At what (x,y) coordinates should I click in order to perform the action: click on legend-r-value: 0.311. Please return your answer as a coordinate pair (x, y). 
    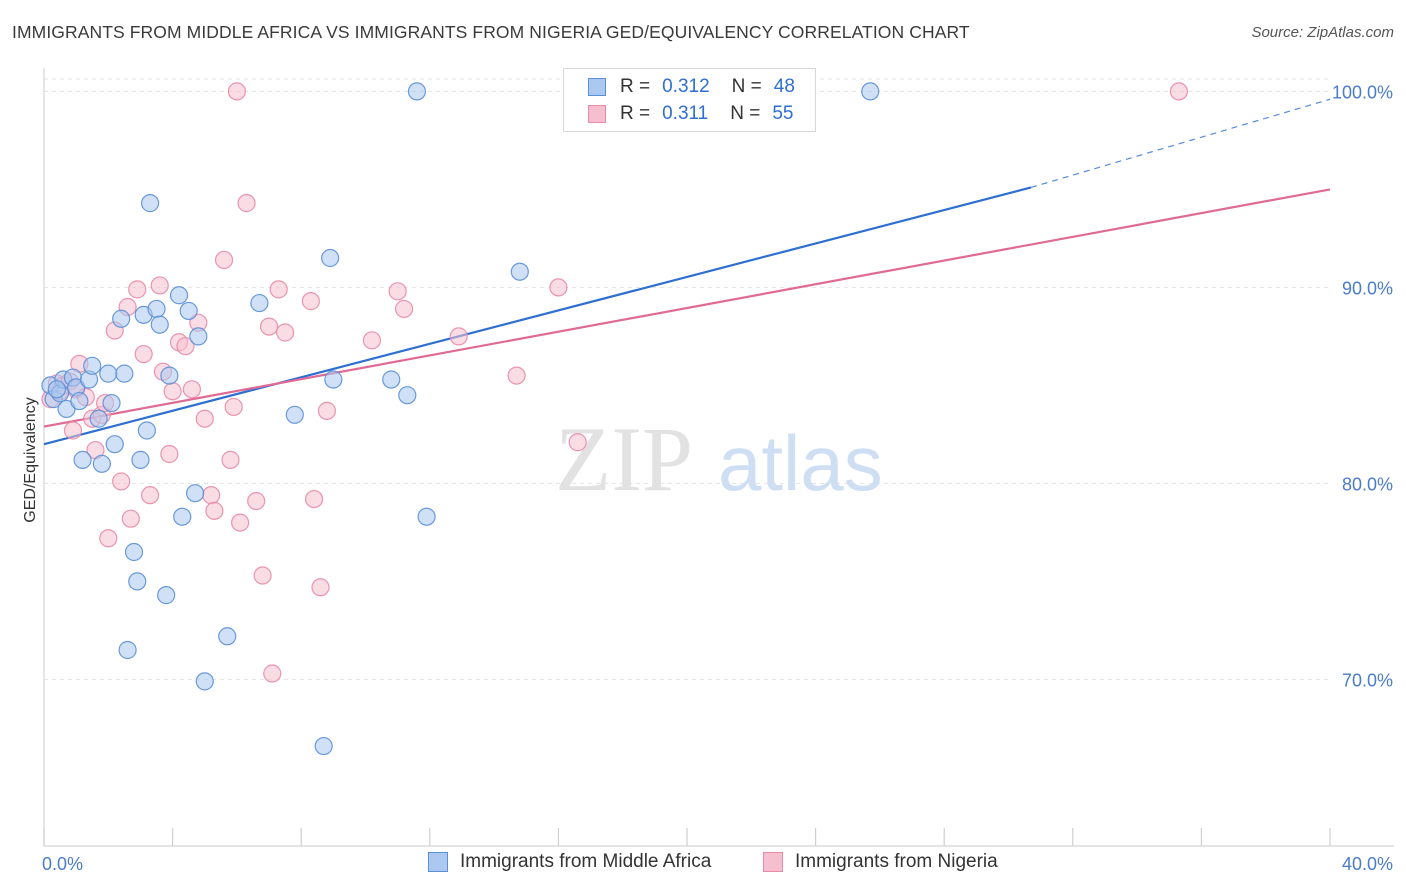
    Looking at the image, I should click on (685, 113).